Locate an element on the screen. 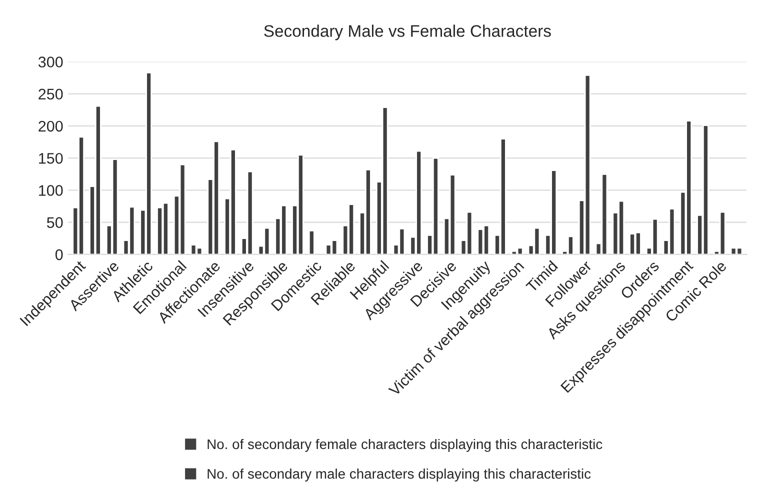 The width and height of the screenshot is (758, 494). y-tick-label: 50 is located at coordinates (54, 222).